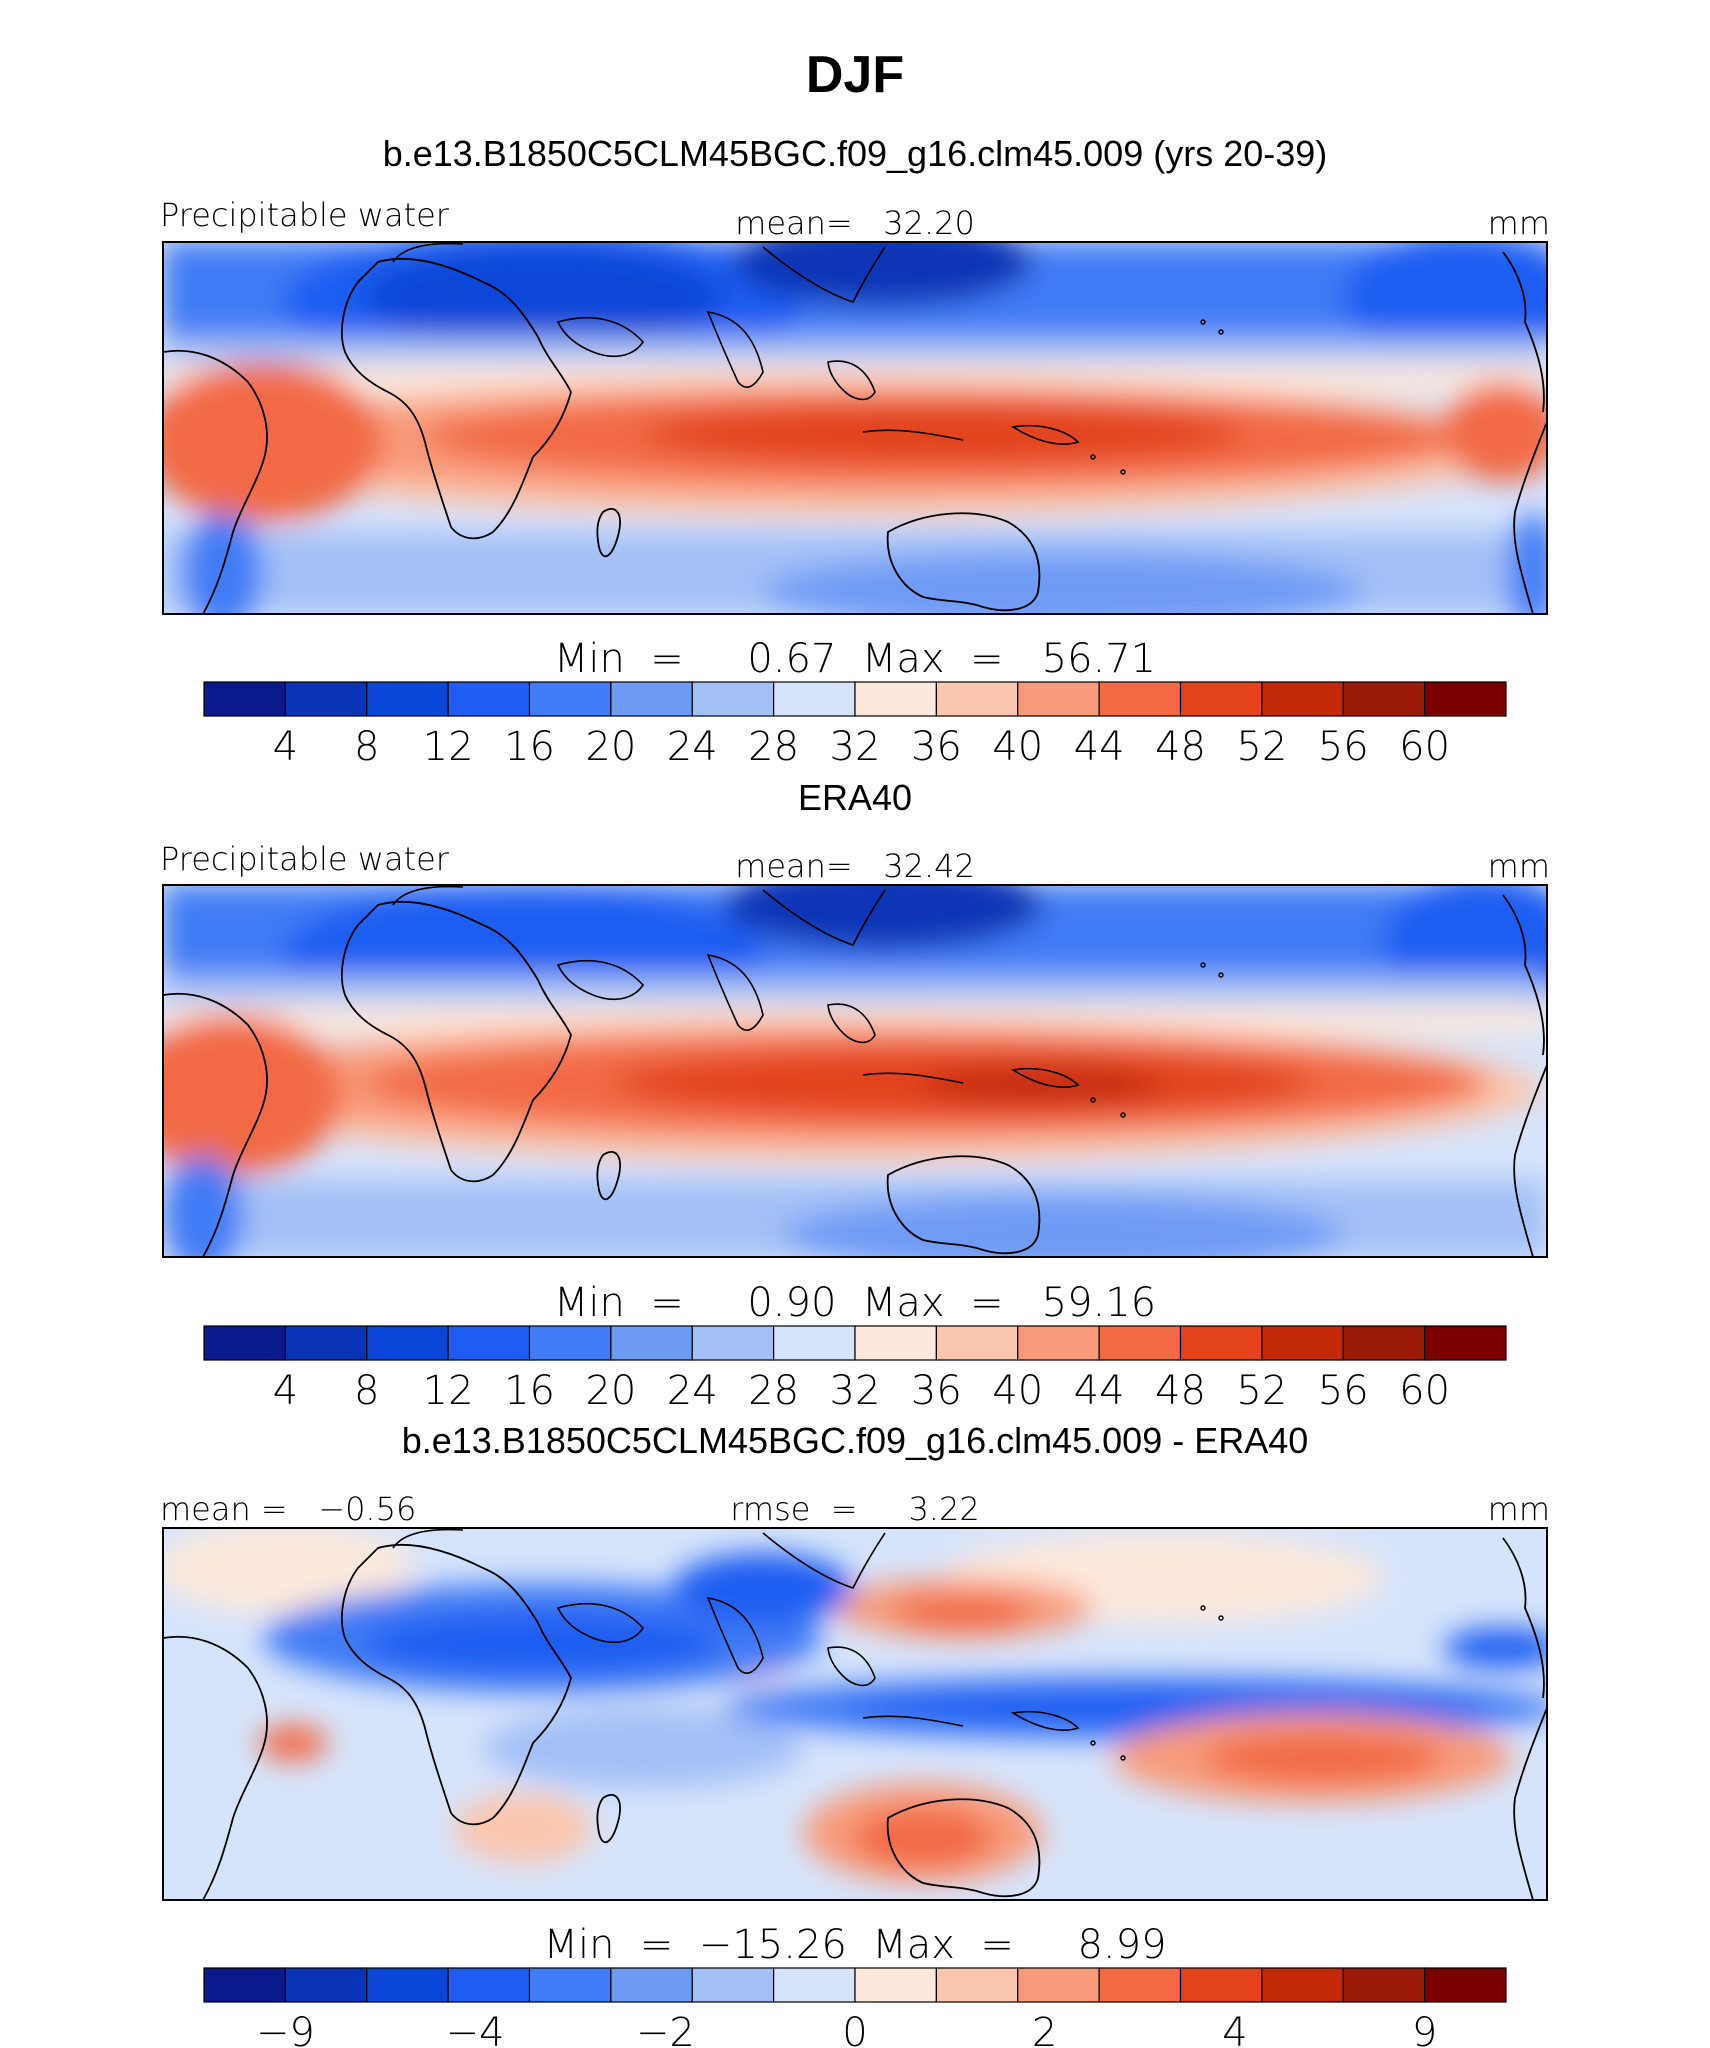 This screenshot has width=1710, height=2048. Describe the element at coordinates (854, 1945) in the screenshot. I see `minmax-label: Min = −15.26 Max = 8.99` at that location.